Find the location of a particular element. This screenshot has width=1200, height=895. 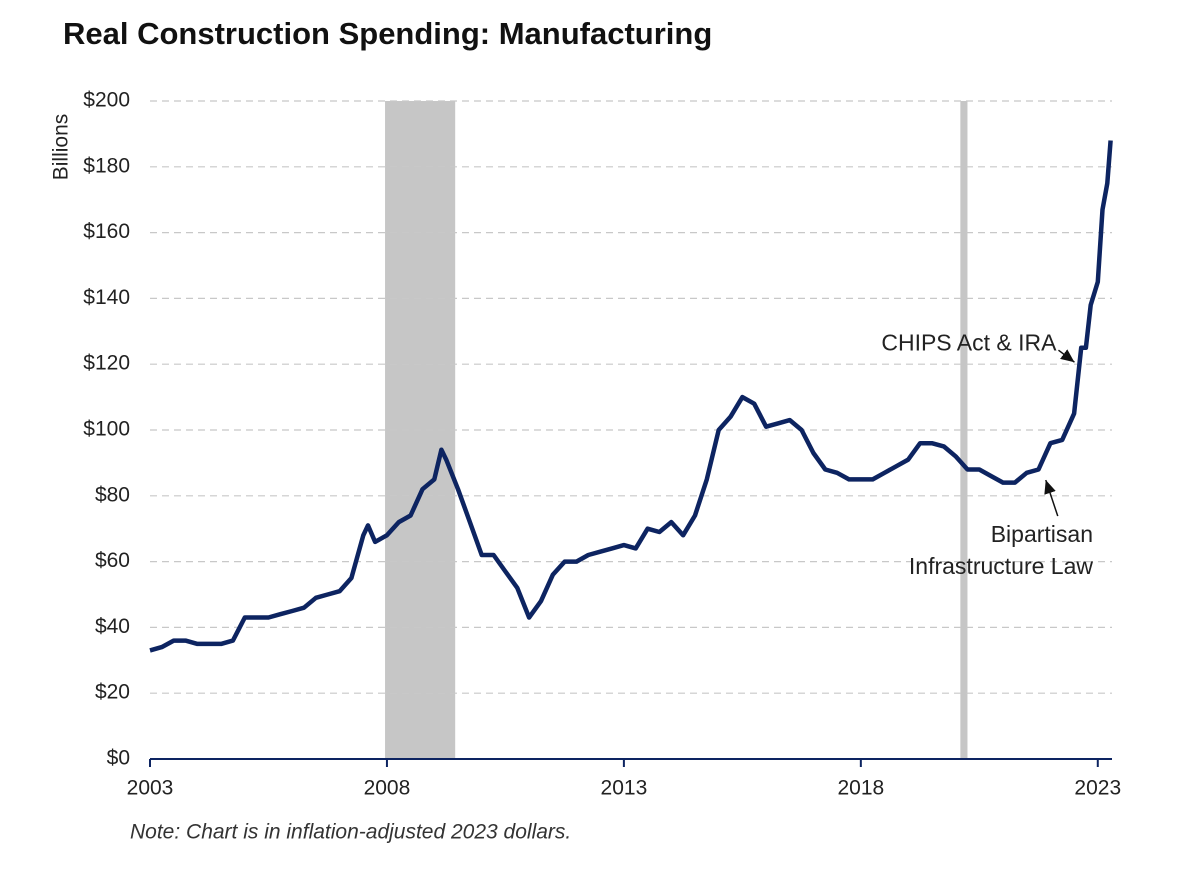

y-tick-label: $140 is located at coordinates (106, 297).